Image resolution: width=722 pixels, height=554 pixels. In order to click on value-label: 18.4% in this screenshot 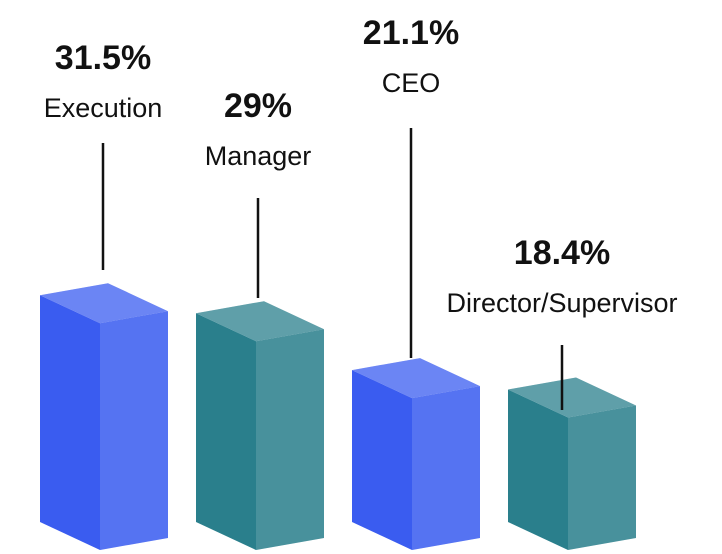, I will do `click(562, 253)`.